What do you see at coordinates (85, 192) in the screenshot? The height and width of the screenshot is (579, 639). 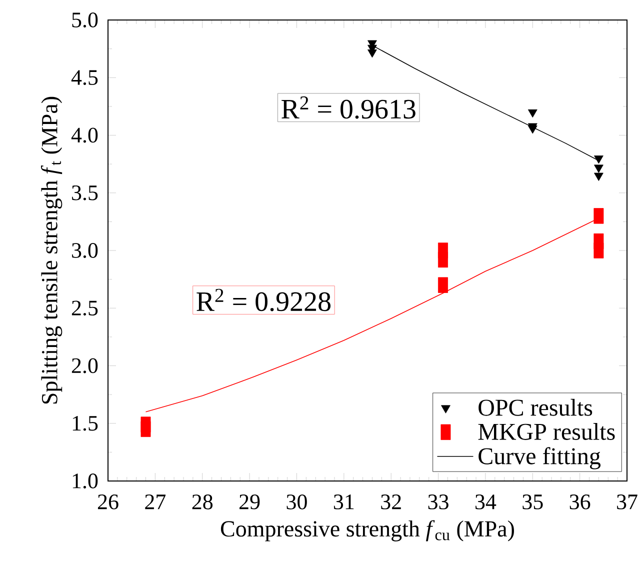 I see `y-tick-label: 3.5` at bounding box center [85, 192].